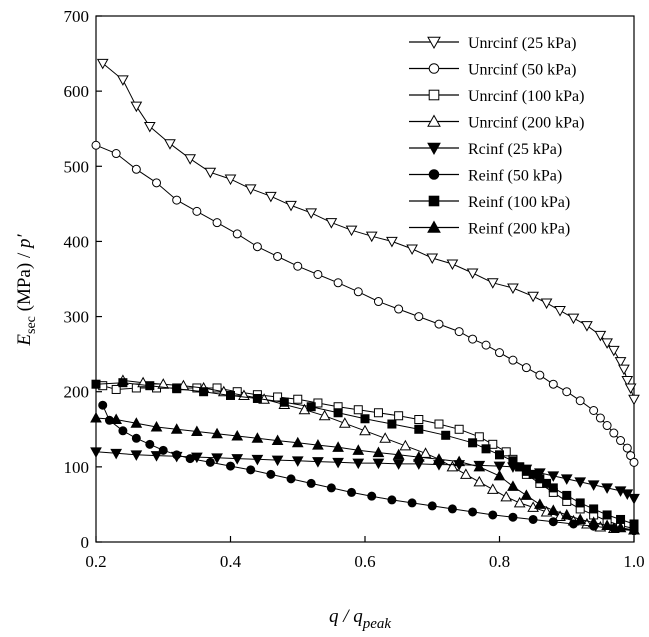 The height and width of the screenshot is (637, 649). Describe the element at coordinates (364, 561) in the screenshot. I see `x-tick-label: 0.6` at that location.